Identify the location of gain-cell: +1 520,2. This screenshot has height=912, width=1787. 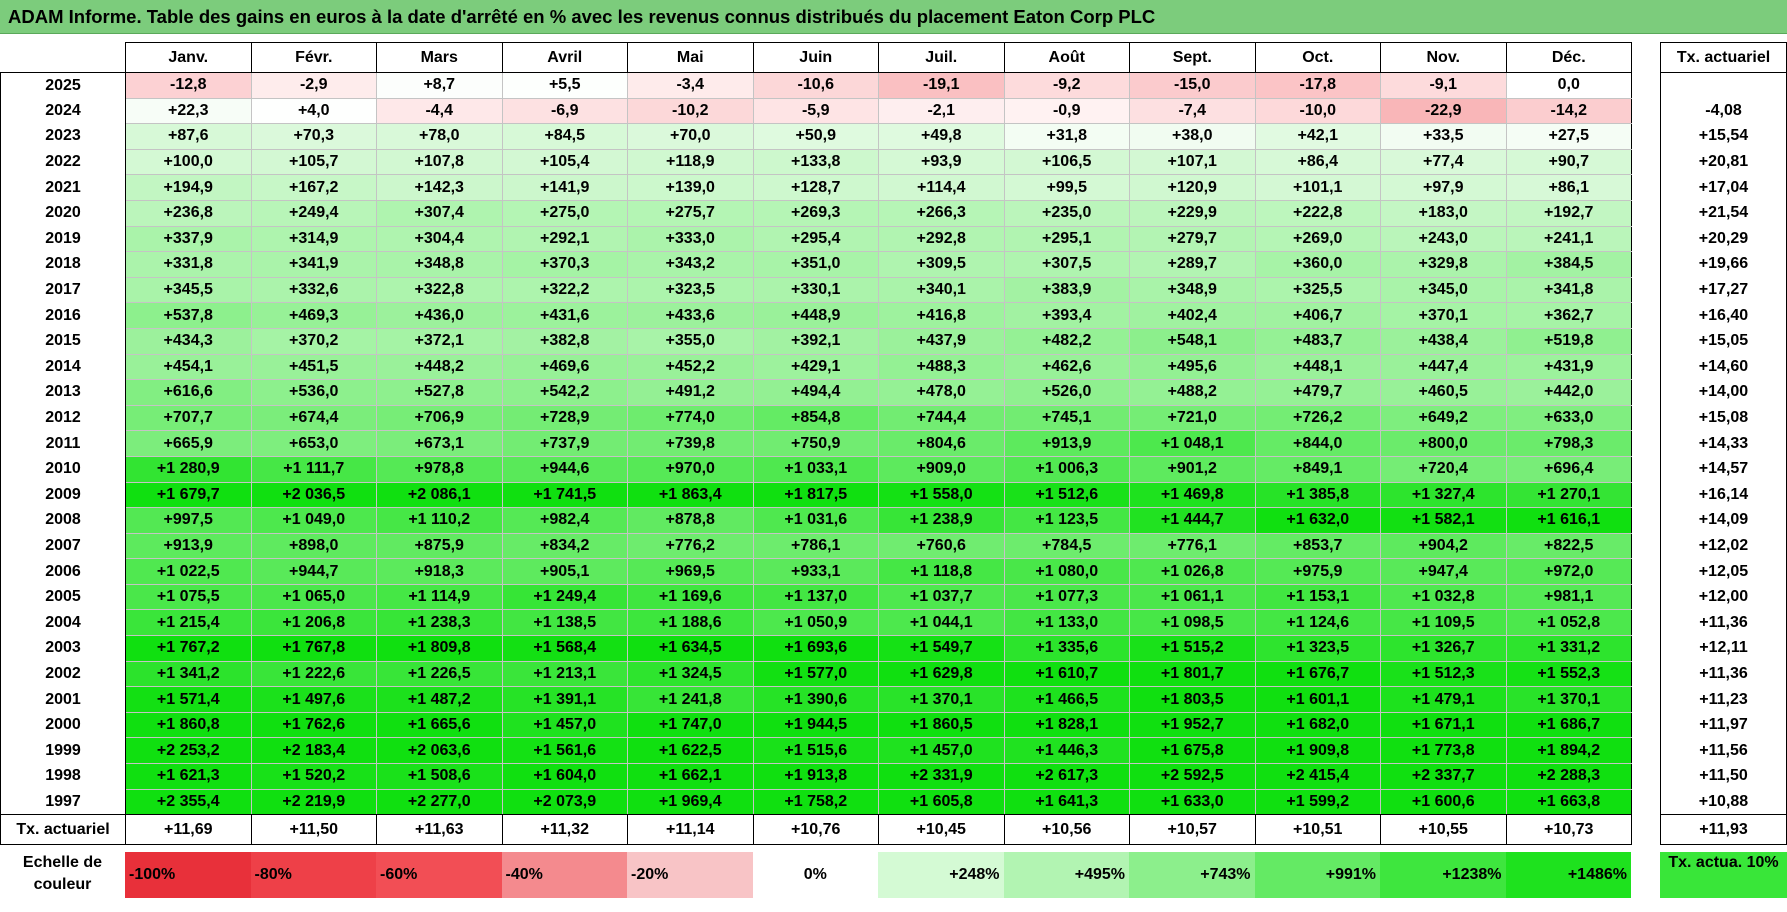
(313, 776).